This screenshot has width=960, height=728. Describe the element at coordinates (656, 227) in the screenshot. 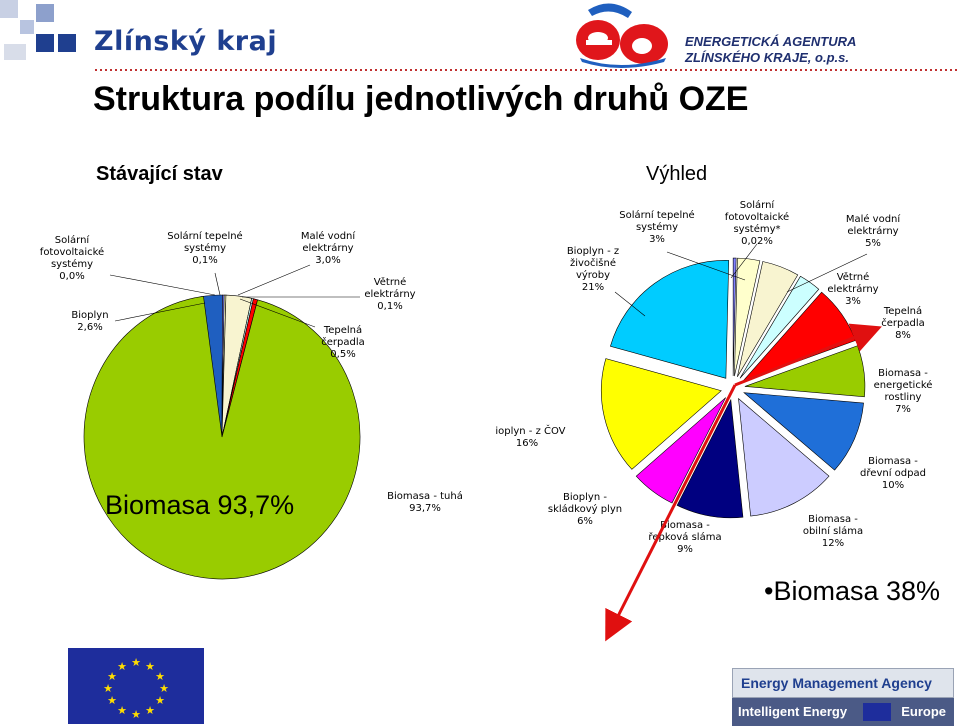

I see `slice-label-1: Solární tepelné systémy 3%` at that location.